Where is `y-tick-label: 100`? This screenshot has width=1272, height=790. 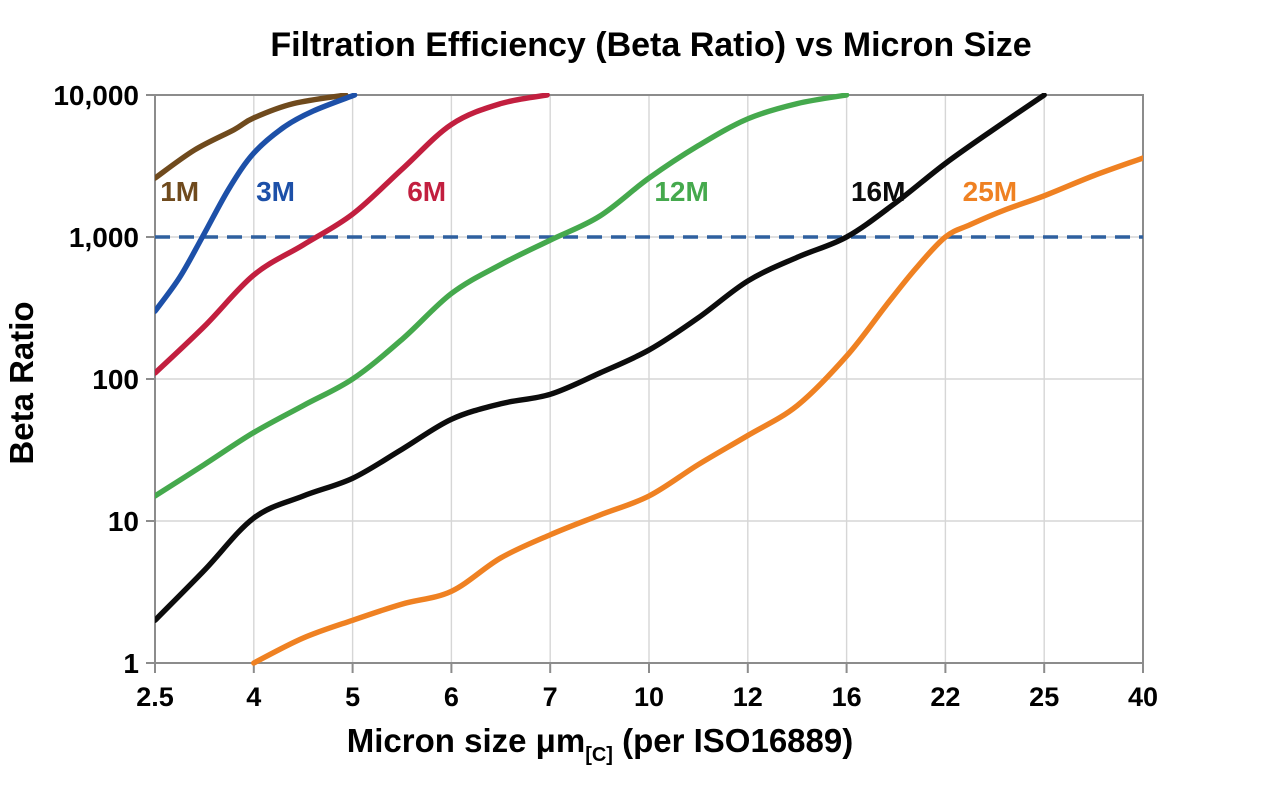 y-tick-label: 100 is located at coordinates (115, 379).